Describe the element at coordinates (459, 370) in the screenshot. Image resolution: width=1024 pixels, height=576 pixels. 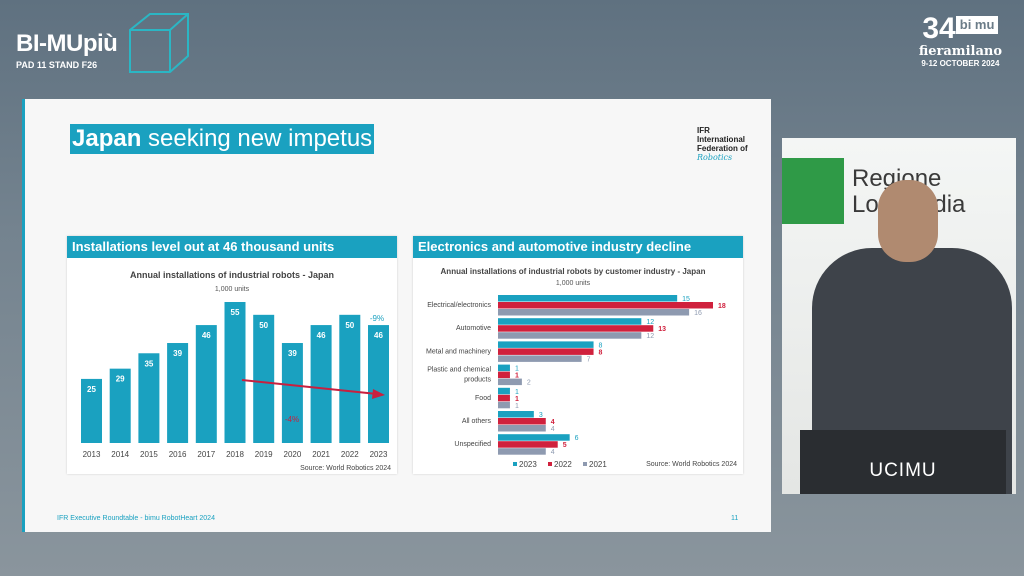
I see `category-label: Plastic and chemical` at that location.